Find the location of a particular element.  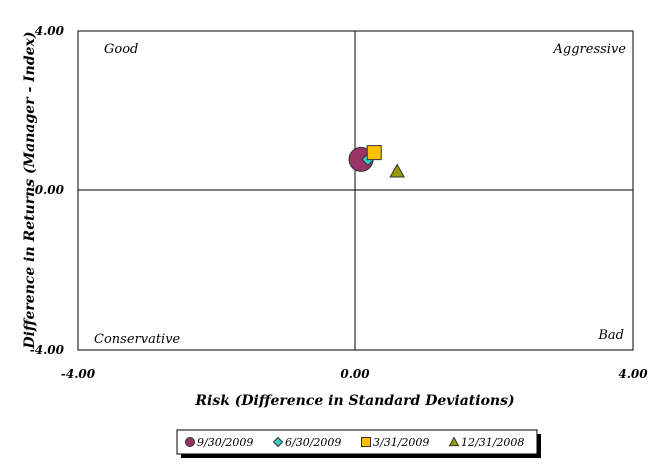

x-tick-label-left: -4.00 is located at coordinates (78, 374).